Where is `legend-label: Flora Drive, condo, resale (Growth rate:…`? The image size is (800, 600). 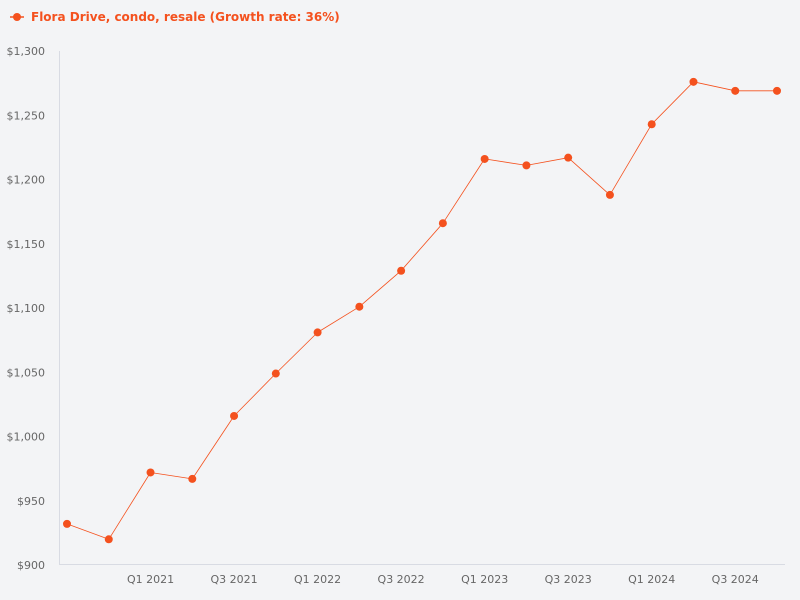
legend-label: Flora Drive, condo, resale (Growth rate:… is located at coordinates (185, 17).